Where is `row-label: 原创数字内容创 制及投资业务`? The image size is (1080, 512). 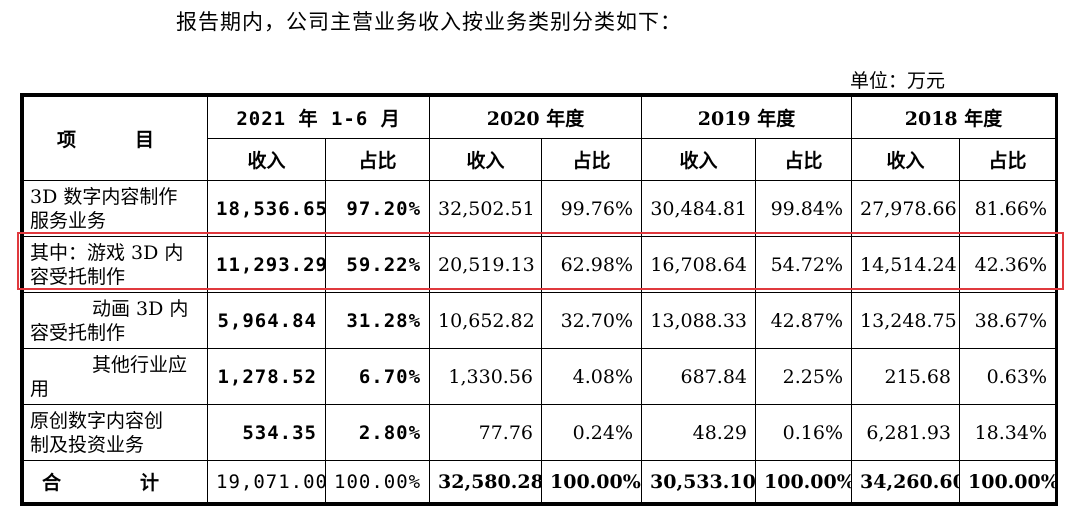
row-label: 原创数字内容创 制及投资业务 is located at coordinates (115, 432).